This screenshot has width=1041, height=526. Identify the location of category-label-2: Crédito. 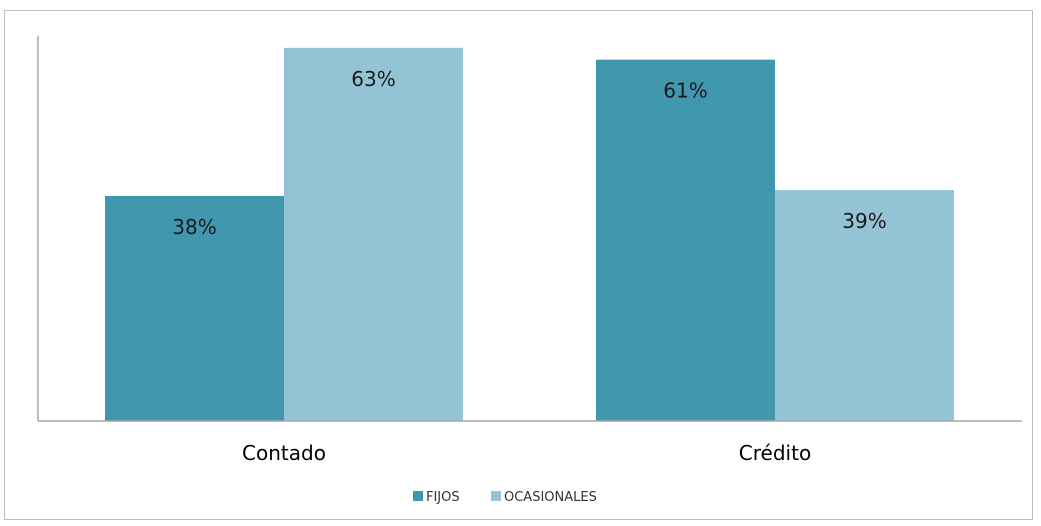
(775, 453).